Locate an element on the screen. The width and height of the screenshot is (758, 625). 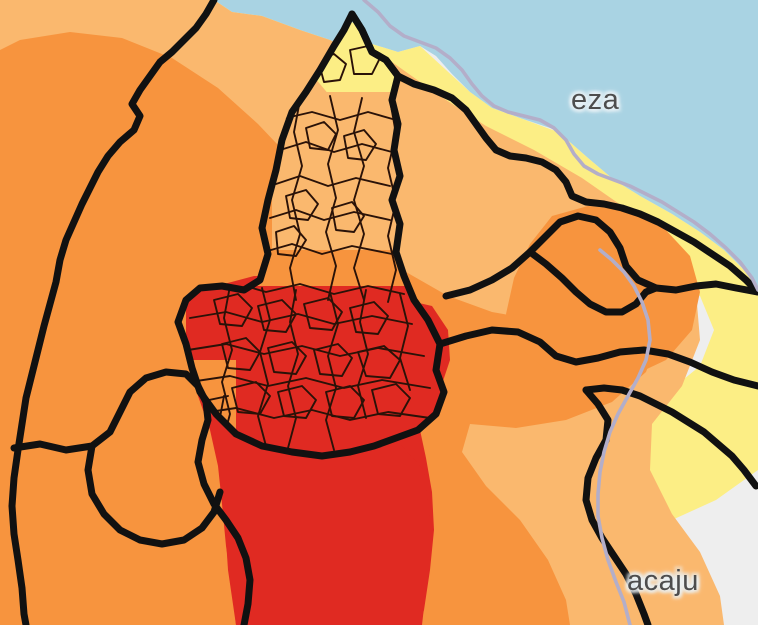
state-border-southeast is located at coordinates (617, 505).